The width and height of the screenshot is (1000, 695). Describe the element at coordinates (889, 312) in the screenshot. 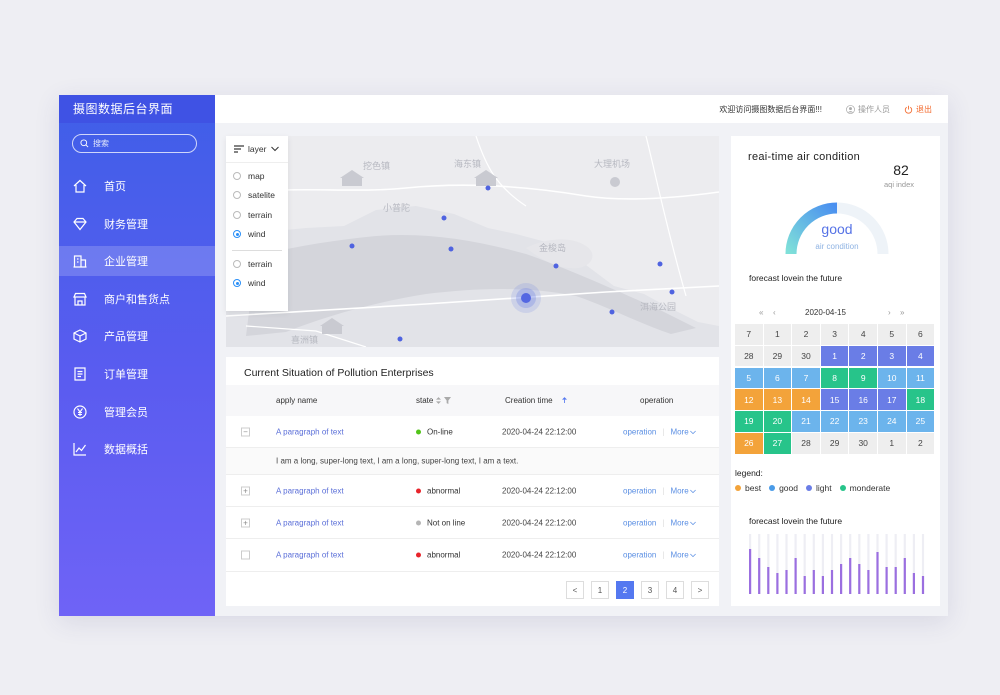

I see `next-month-button: ›` at that location.